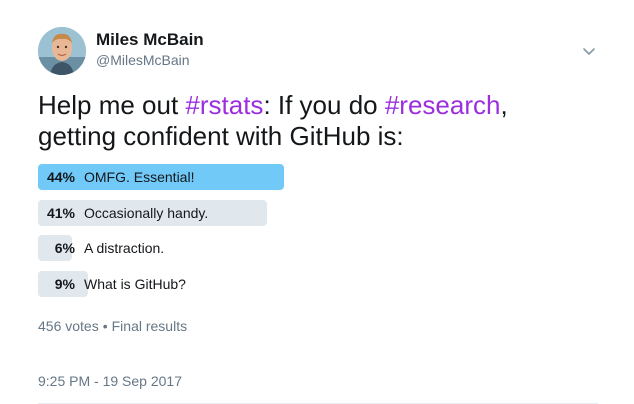 The image size is (634, 404). Describe the element at coordinates (64, 248) in the screenshot. I see `poll-percent: 6%` at that location.